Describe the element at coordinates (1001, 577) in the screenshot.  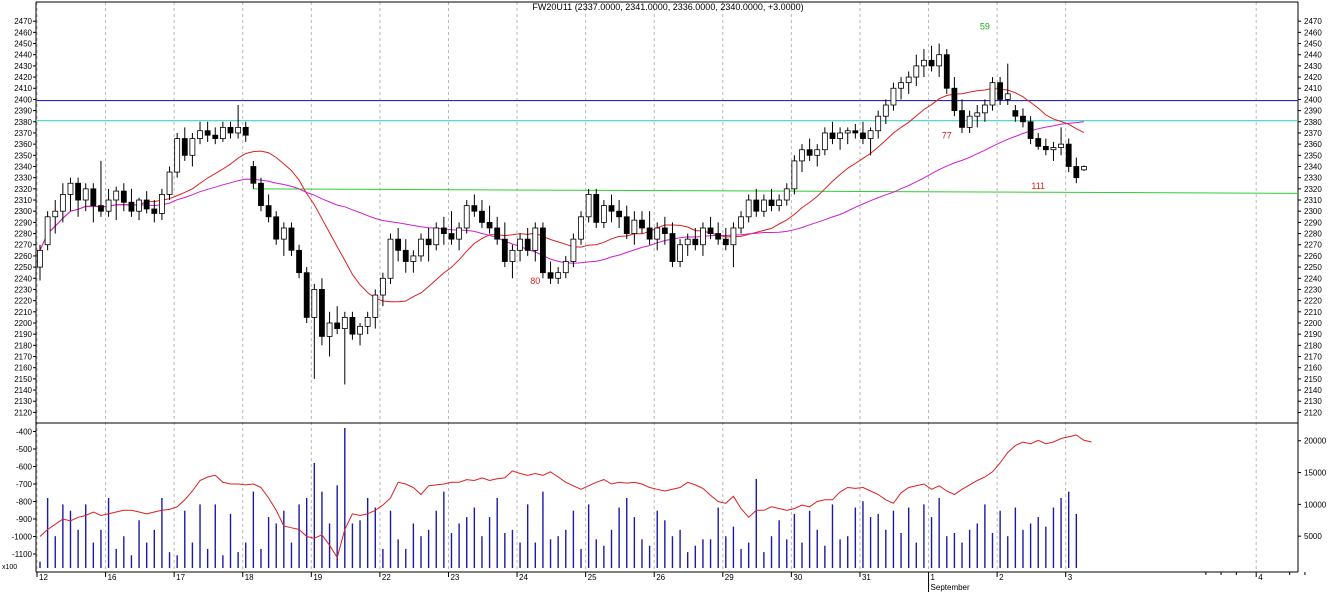
I see `date-label: 2` at that location.